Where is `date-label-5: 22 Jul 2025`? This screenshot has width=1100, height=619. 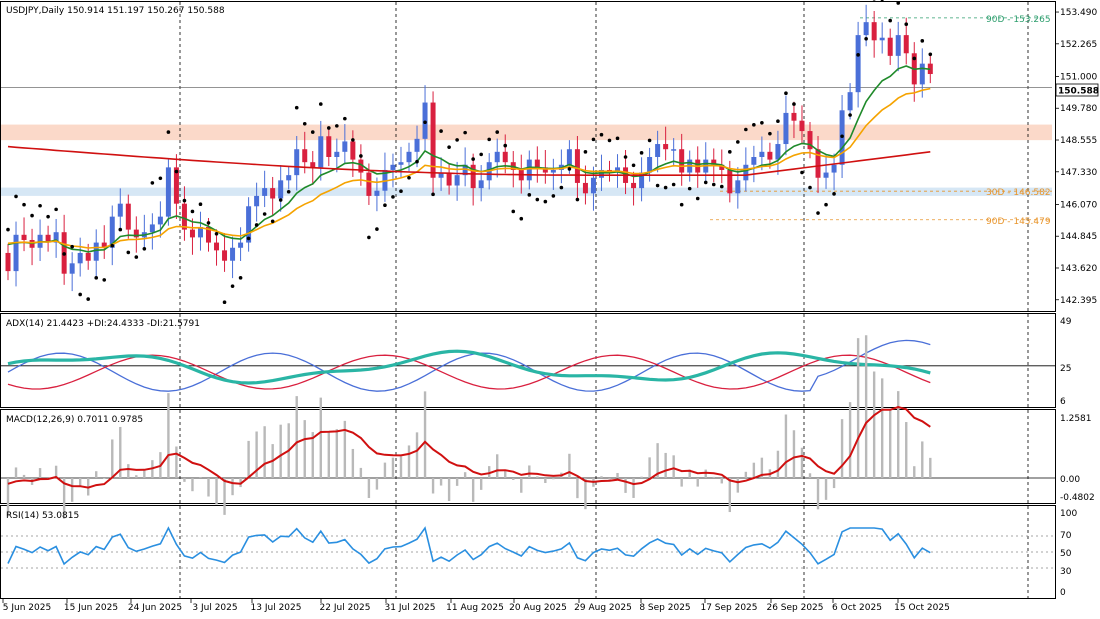
date-label-5: 22 Jul 2025 is located at coordinates (345, 608).